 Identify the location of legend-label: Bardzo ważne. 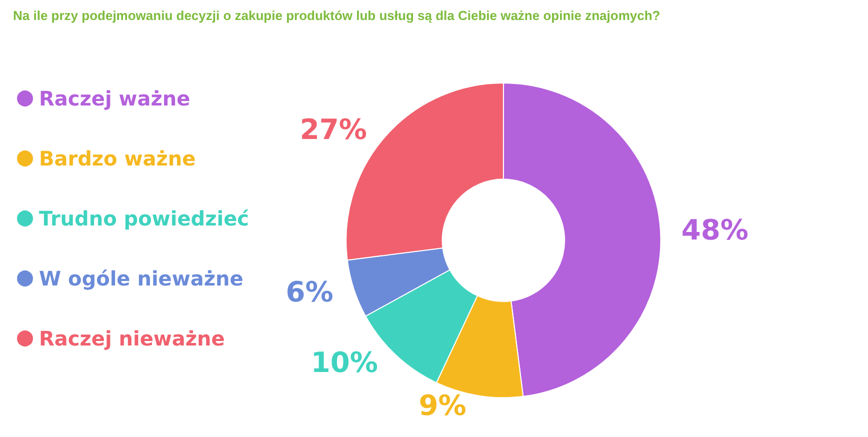
(117, 158).